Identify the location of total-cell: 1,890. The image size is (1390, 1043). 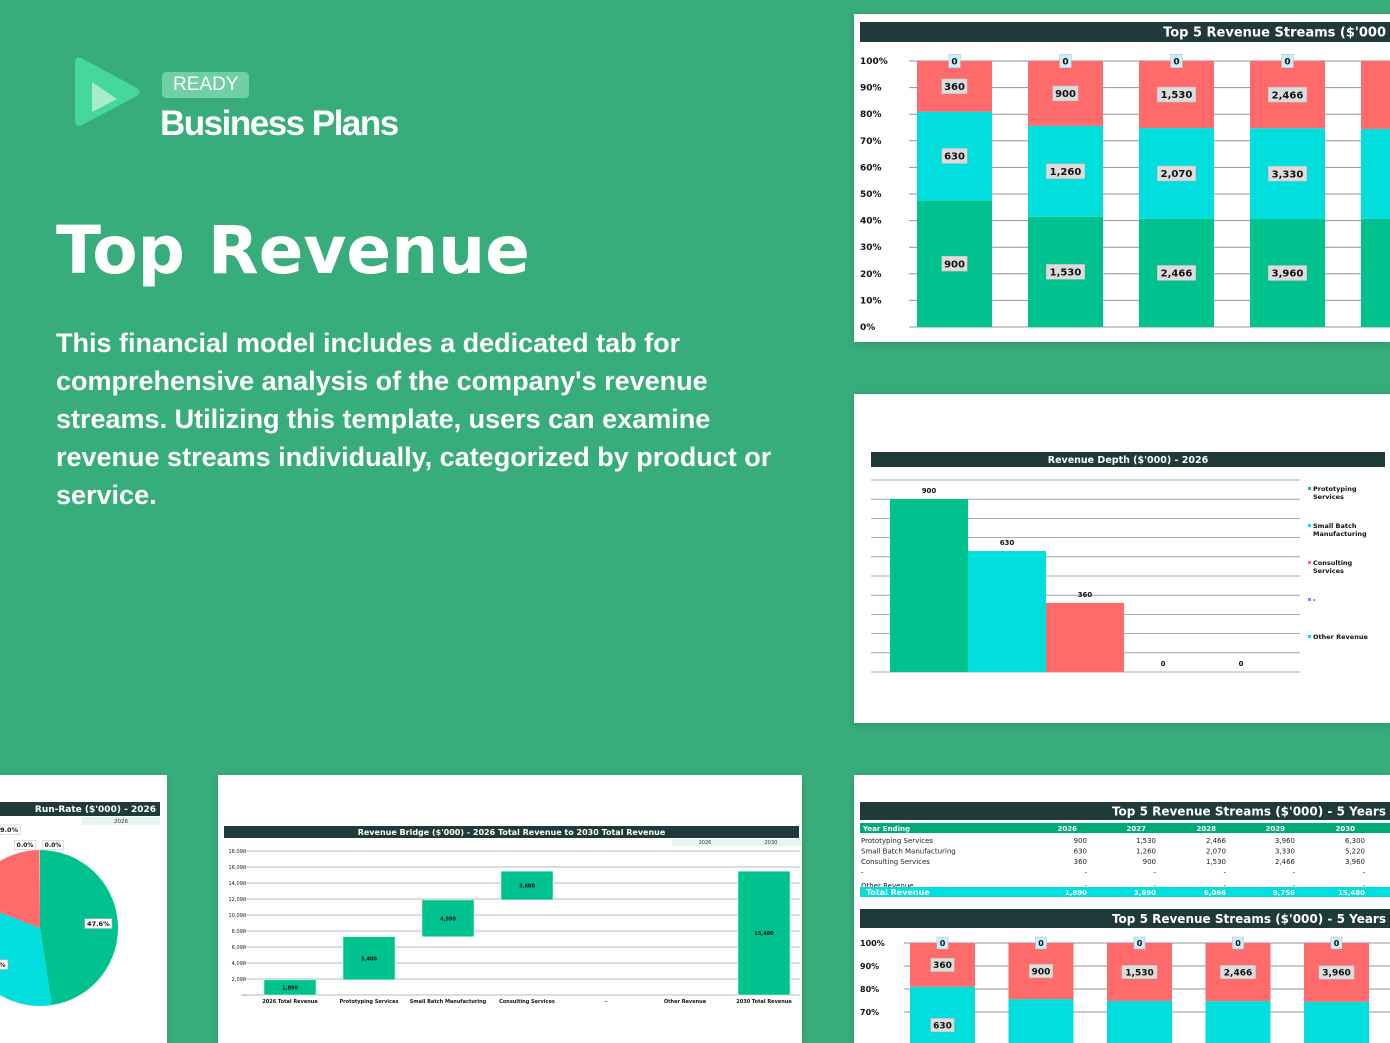
(1076, 893).